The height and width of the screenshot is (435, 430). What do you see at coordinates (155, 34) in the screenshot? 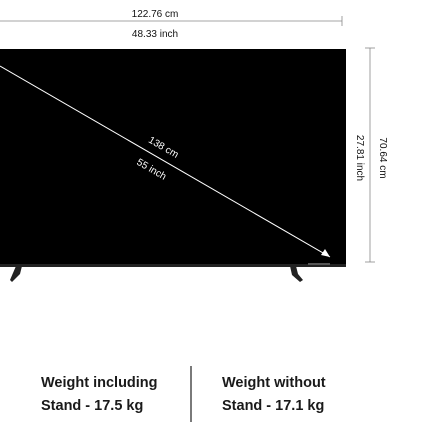
I see `width-inch: 48.33 inch` at bounding box center [155, 34].